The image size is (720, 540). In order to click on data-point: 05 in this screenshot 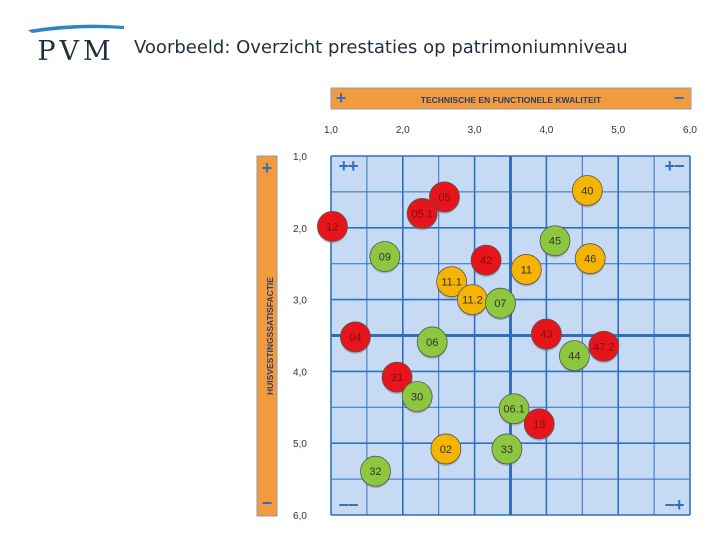, I will do `click(444, 197)`.